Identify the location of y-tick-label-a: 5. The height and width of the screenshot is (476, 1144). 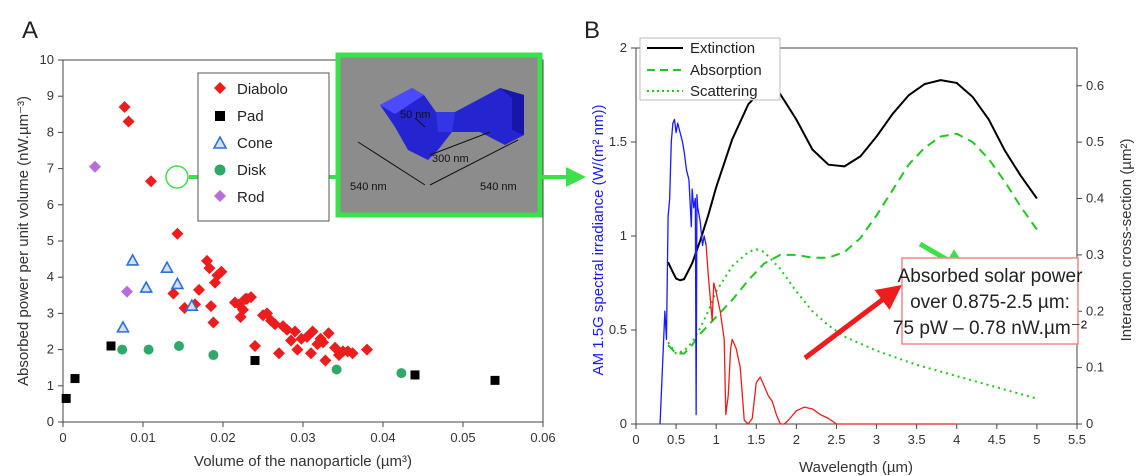
(50, 240).